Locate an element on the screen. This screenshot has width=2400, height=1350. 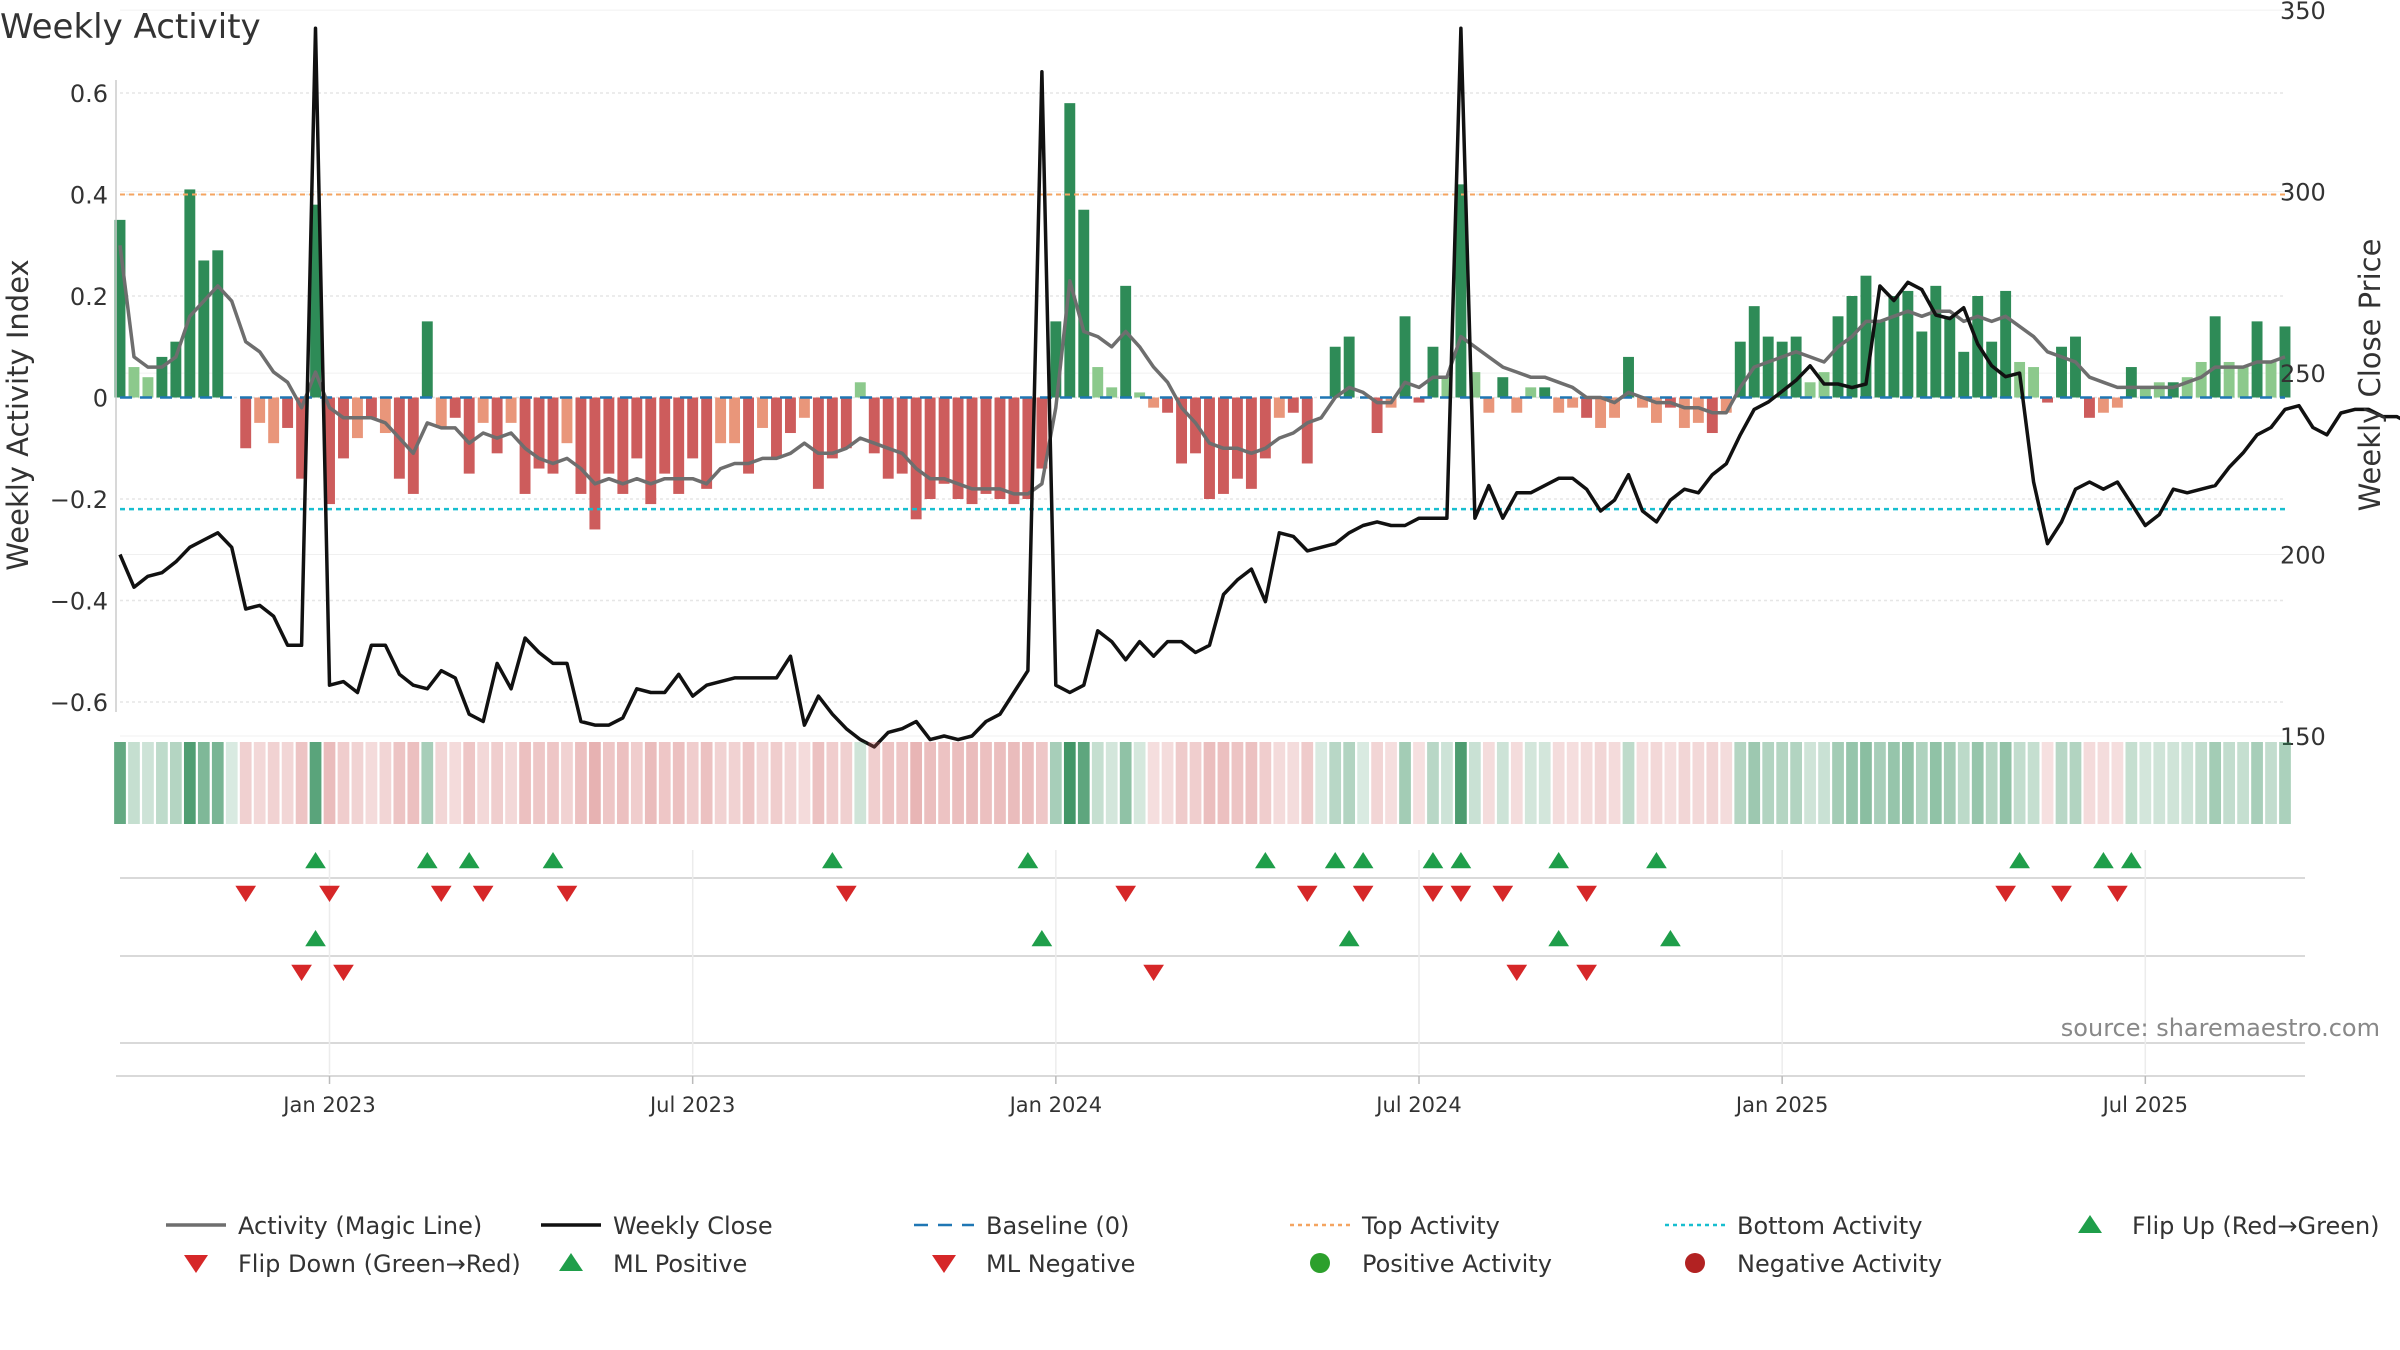
legend-label: Top Activity is located at coordinates (1430, 1226).